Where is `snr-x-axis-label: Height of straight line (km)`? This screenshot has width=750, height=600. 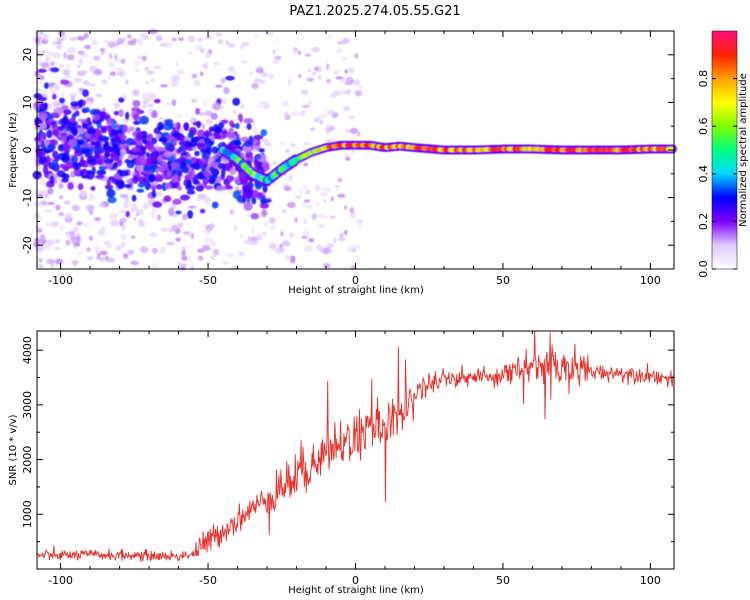 snr-x-axis-label: Height of straight line (km) is located at coordinates (356, 590).